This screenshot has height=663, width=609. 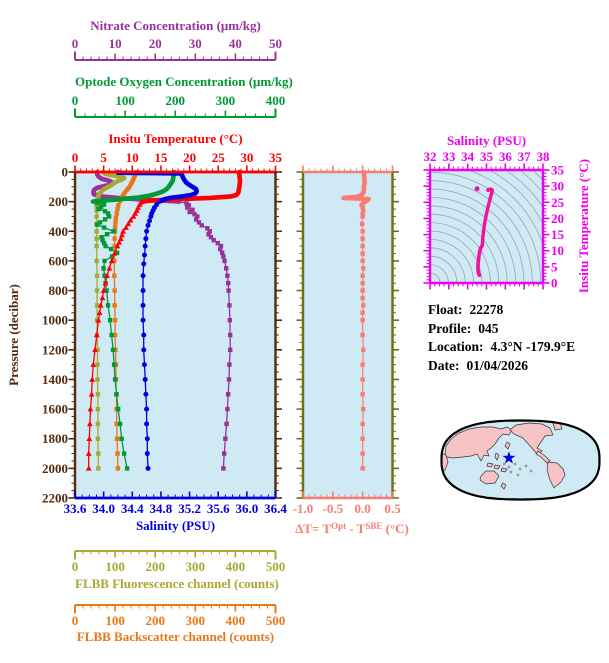 I want to click on salinity-axis-title: Salinity (PSU), so click(x=175, y=525).